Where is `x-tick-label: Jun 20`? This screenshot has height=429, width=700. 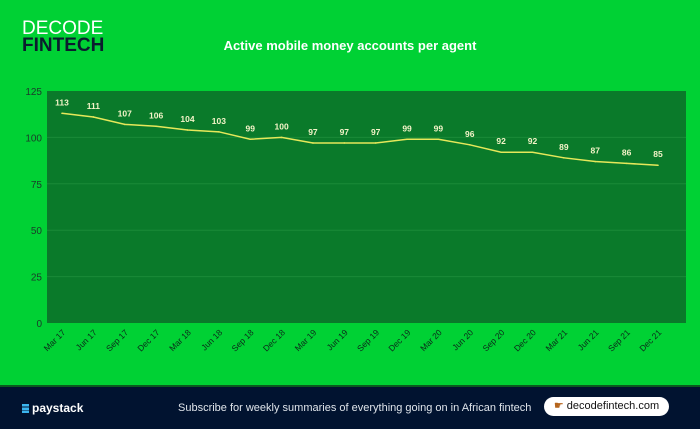 x-tick-label: Jun 20 is located at coordinates (462, 339).